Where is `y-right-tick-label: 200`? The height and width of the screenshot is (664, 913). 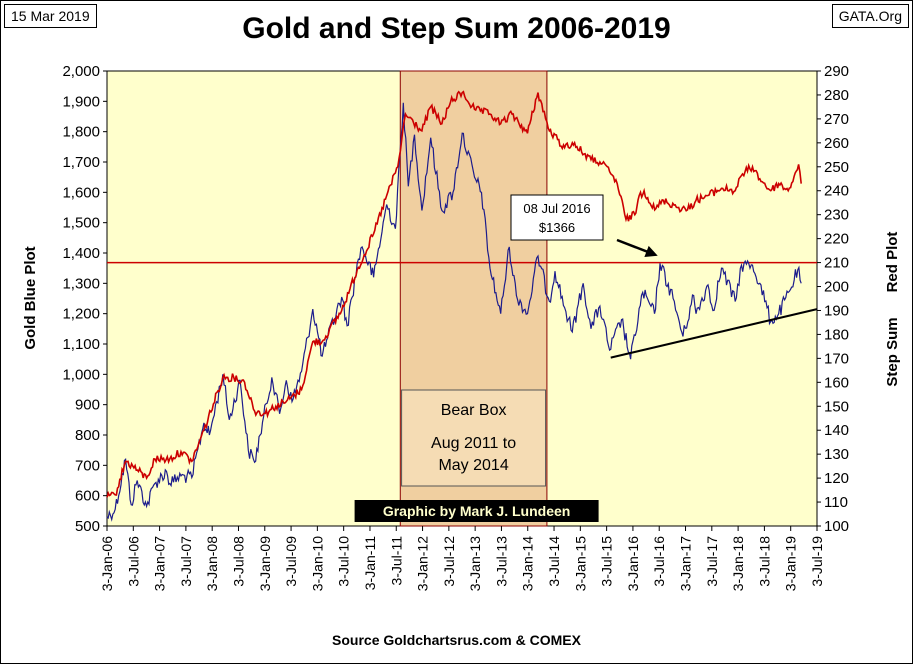
y-right-tick-label: 200 is located at coordinates (836, 287).